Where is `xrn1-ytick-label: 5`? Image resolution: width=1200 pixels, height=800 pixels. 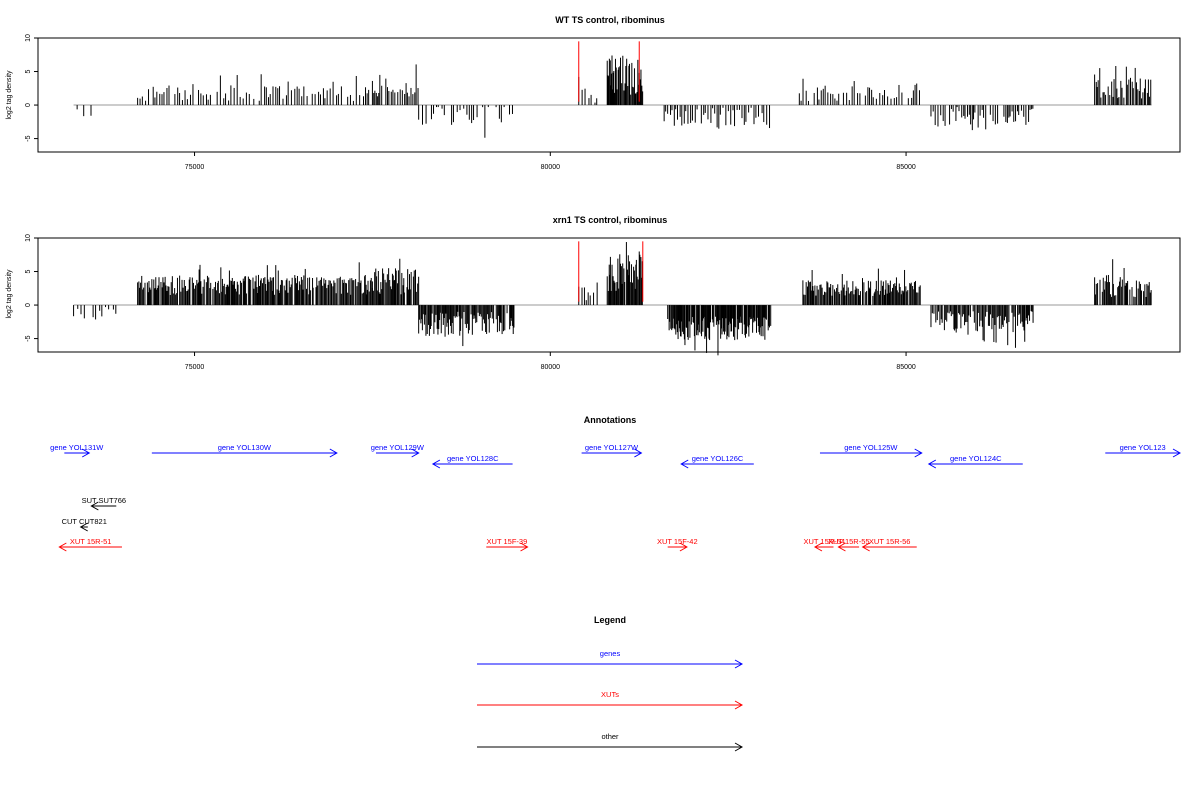 xrn1-ytick-label: 5 is located at coordinates (28, 271).